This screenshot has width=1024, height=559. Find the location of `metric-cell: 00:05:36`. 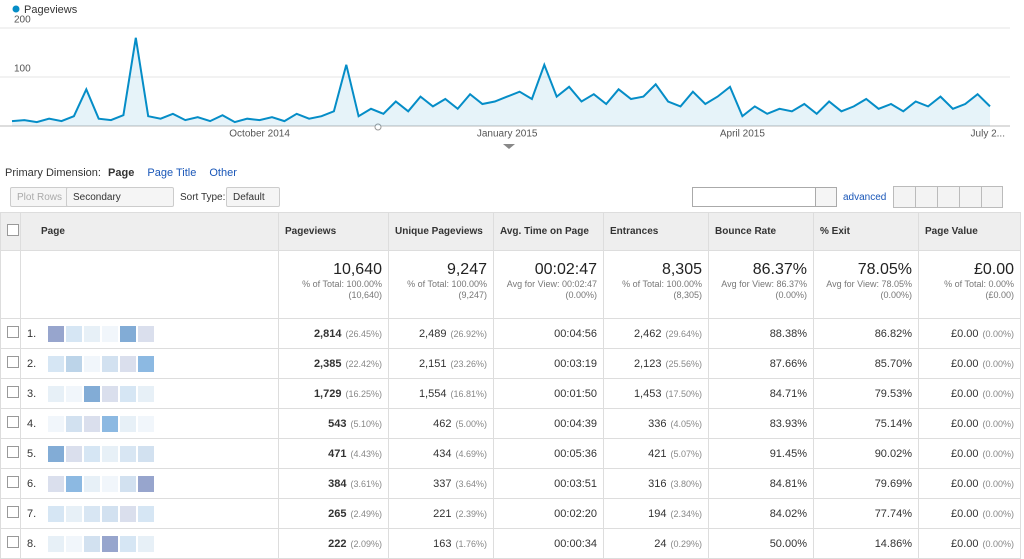

metric-cell: 00:05:36 is located at coordinates (548, 453).